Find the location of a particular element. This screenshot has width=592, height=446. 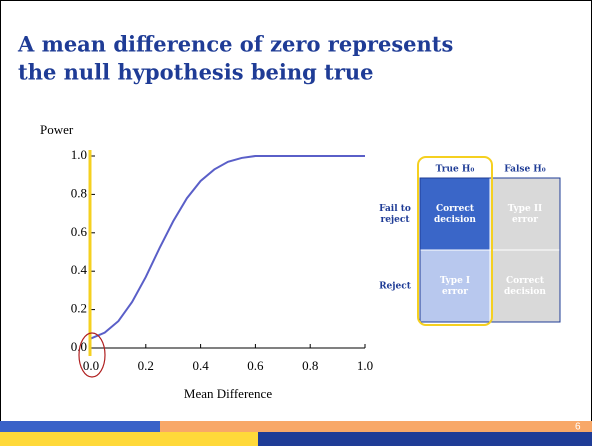

y-tick-label: 0.8 is located at coordinates (79, 192).